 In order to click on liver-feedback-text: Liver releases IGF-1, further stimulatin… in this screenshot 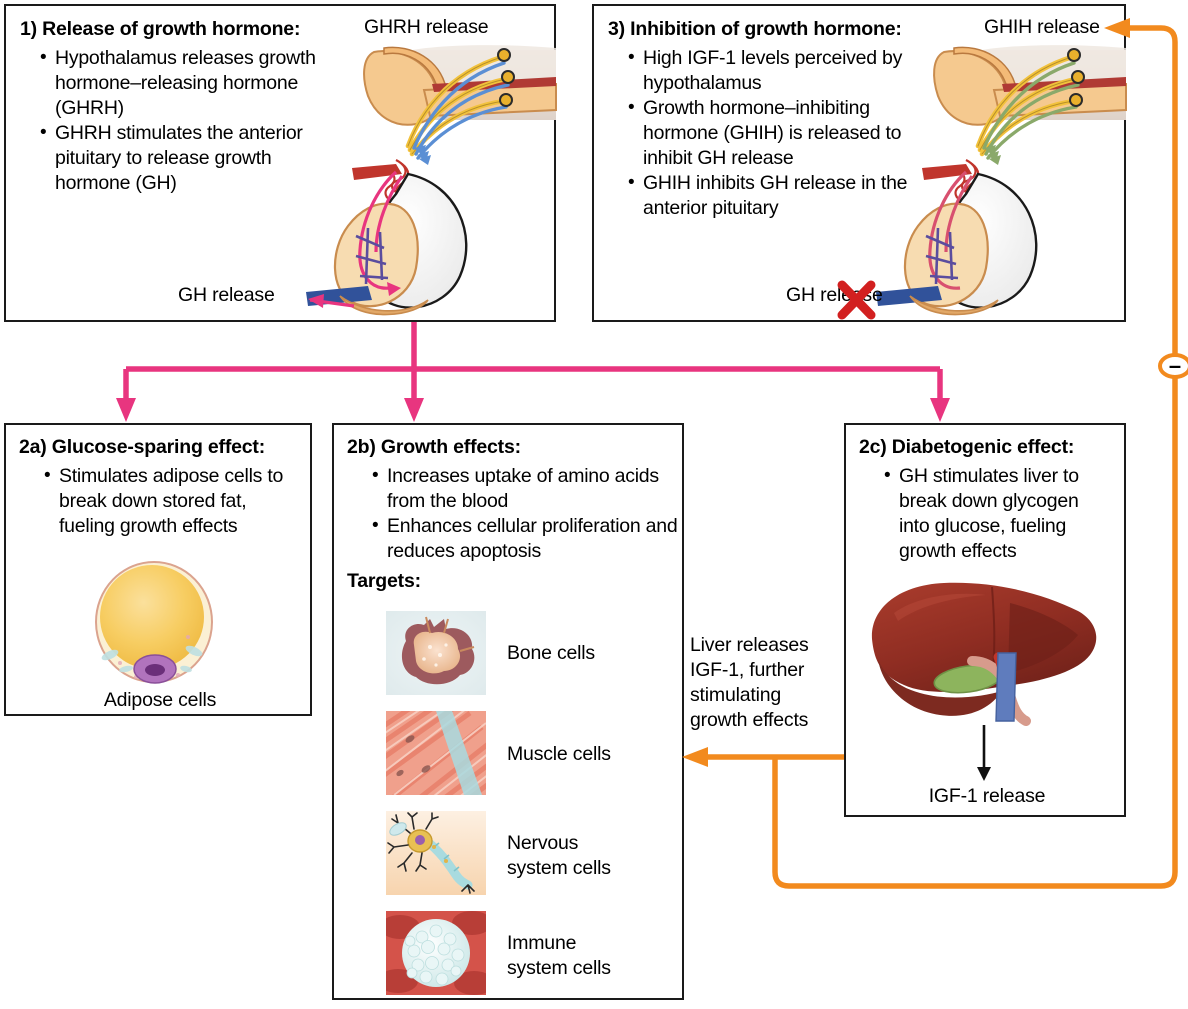, I will do `click(765, 683)`.